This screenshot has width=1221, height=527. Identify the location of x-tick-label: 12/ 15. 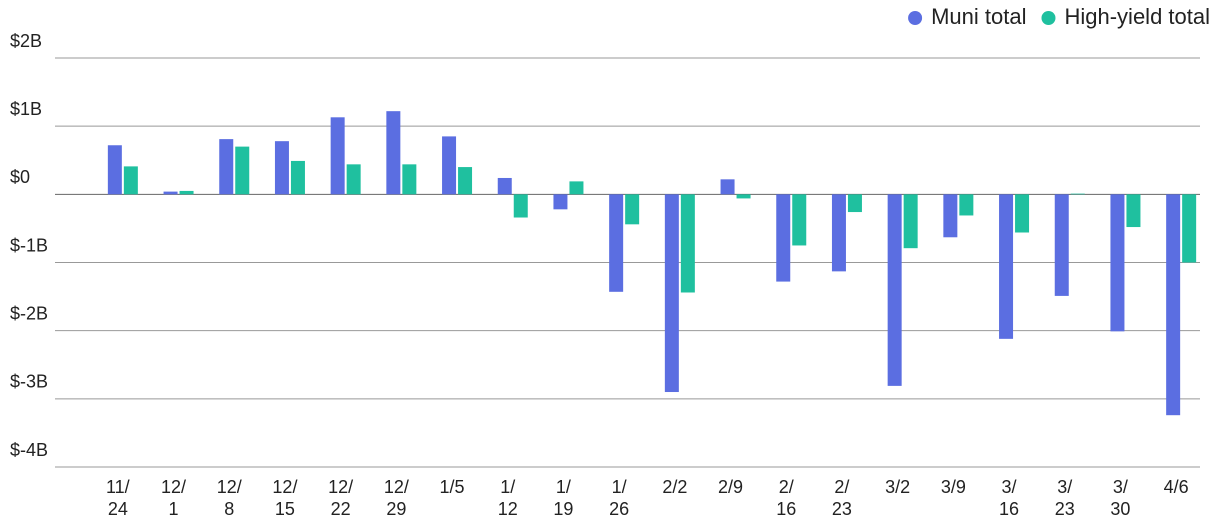
(285, 498).